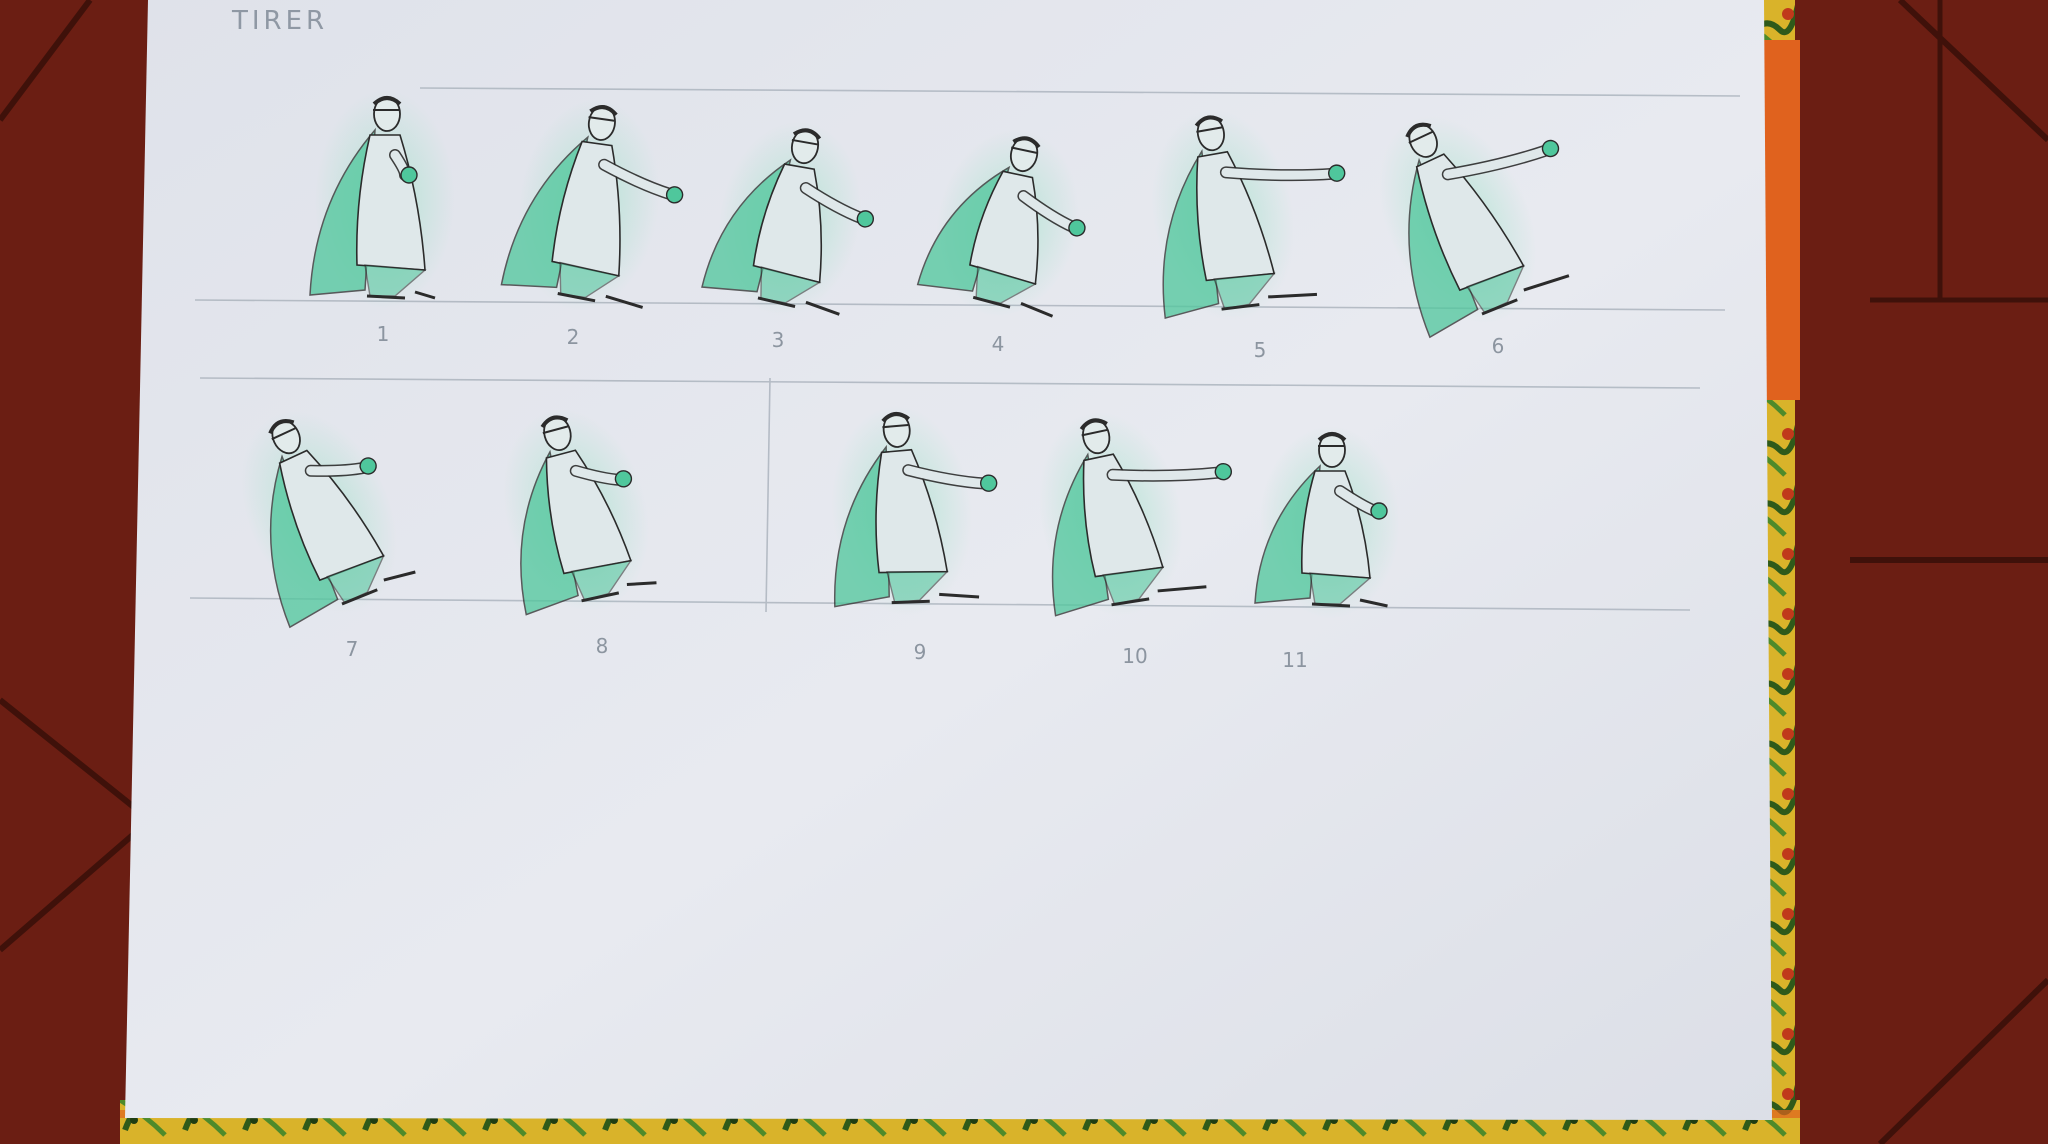 Image resolution: width=2048 pixels, height=1144 pixels. What do you see at coordinates (573, 337) in the screenshot?
I see `row1-frame-number: 2` at bounding box center [573, 337].